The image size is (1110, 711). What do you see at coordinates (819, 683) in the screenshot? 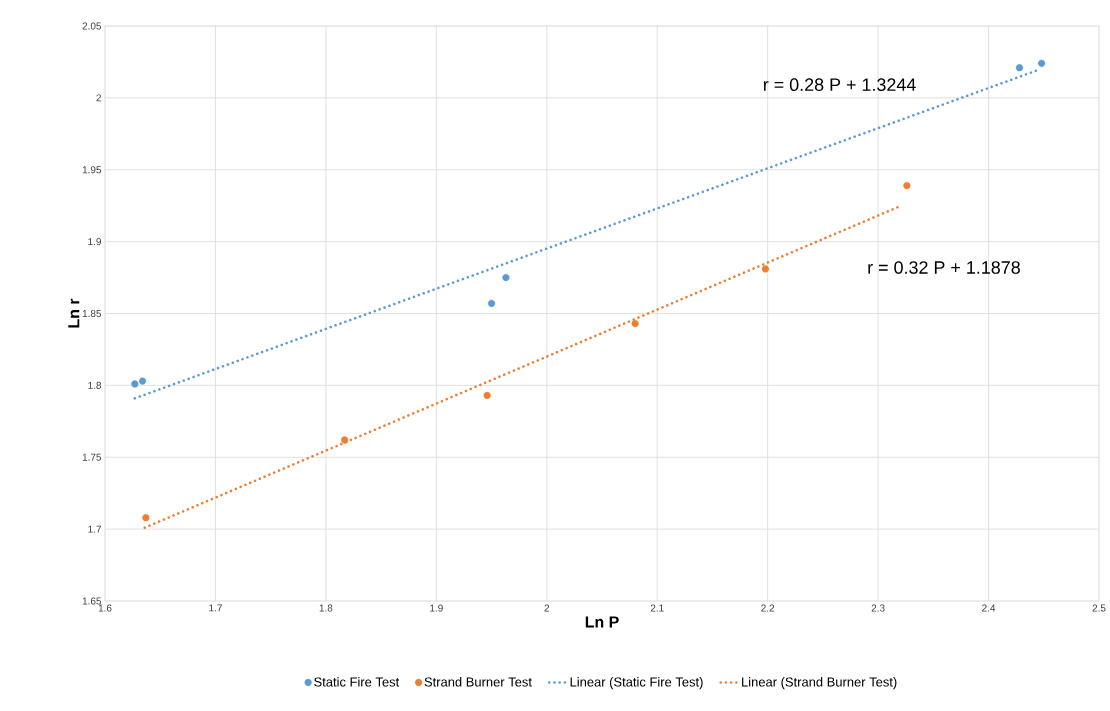
I see `legend-label: Linear (Strand Burner Test)` at bounding box center [819, 683].